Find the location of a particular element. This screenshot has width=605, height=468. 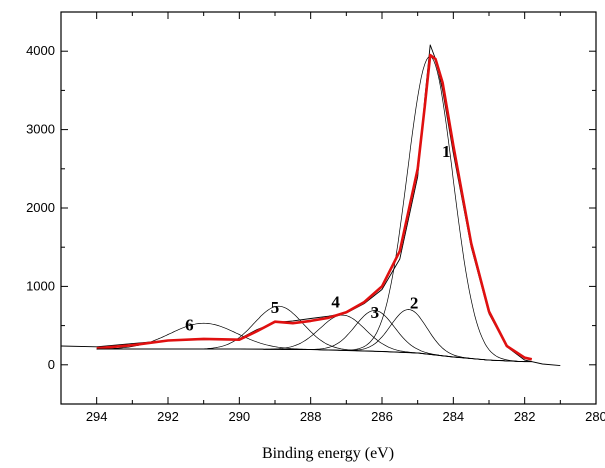

x-axis-title: Binding energy (eV) is located at coordinates (328, 453).